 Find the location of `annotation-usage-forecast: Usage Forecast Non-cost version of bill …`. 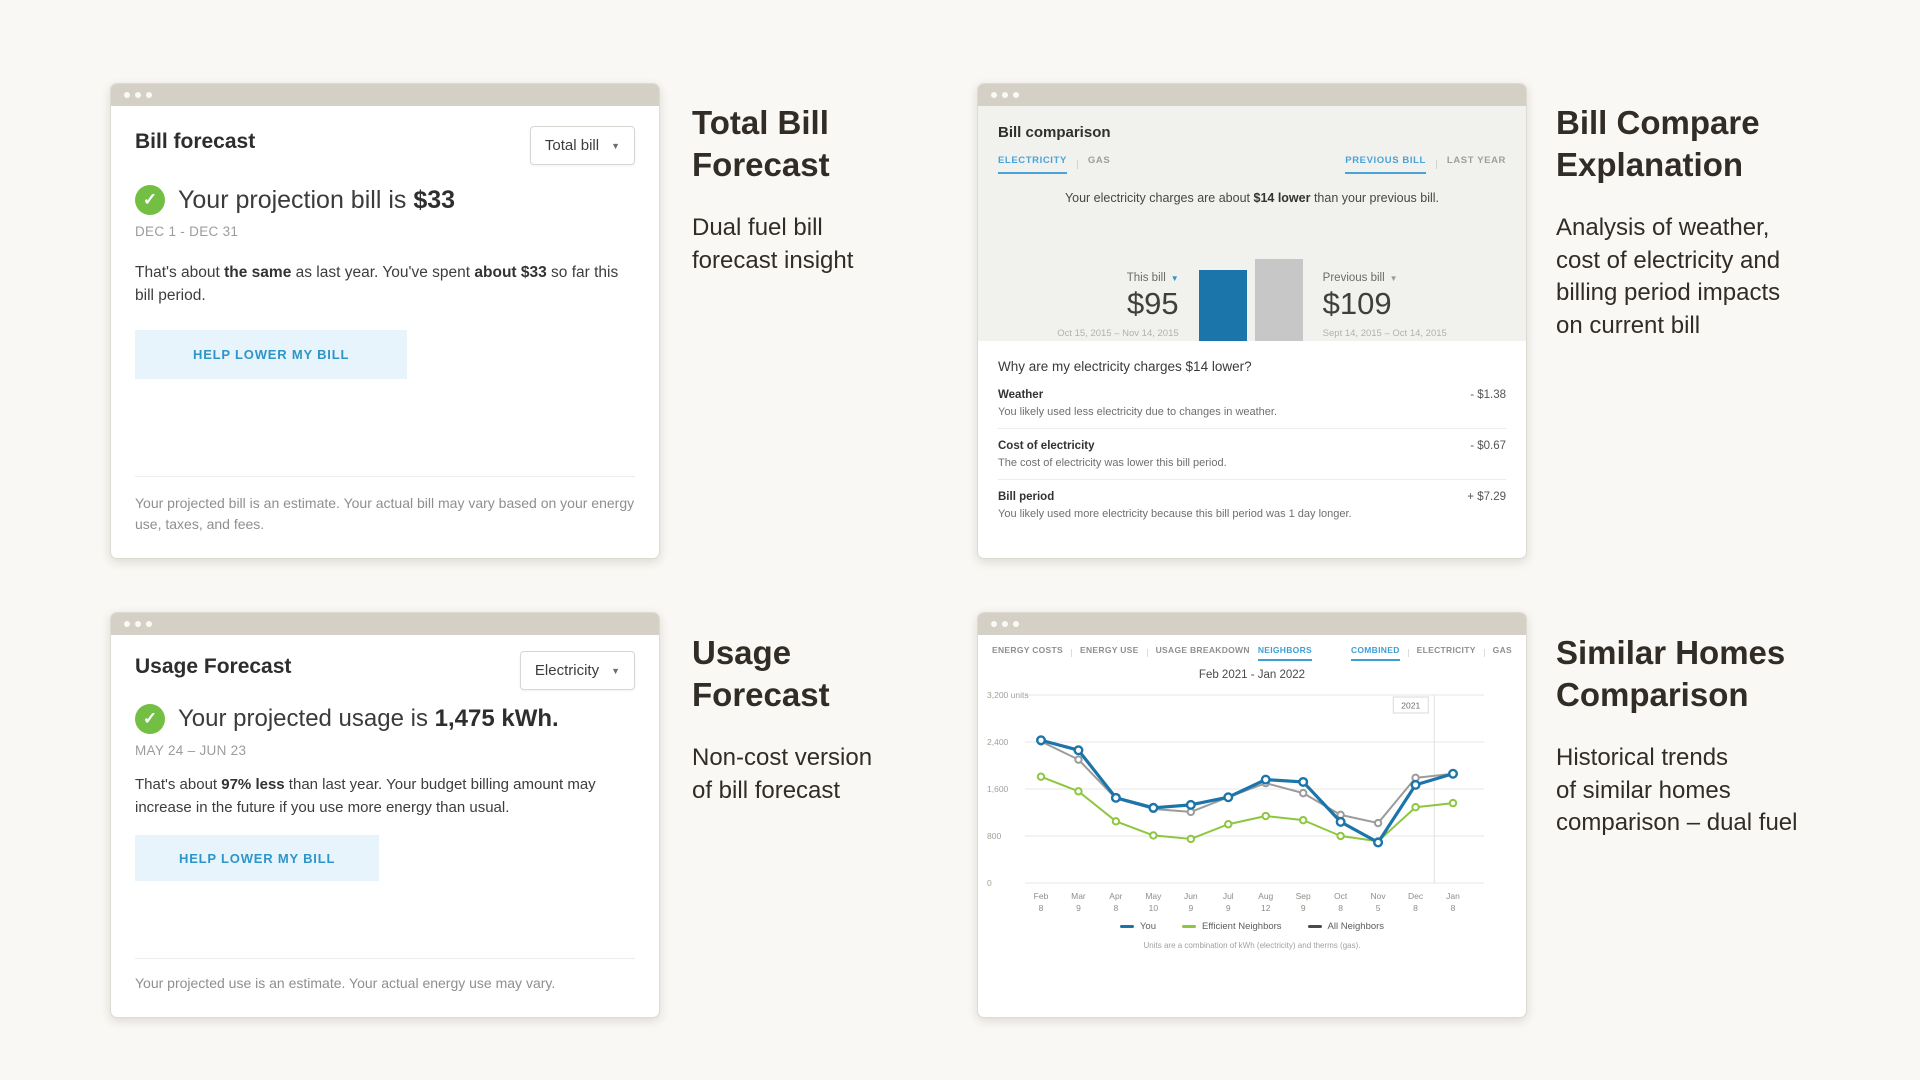

annotation-usage-forecast: Usage Forecast Non-cost version of bill … is located at coordinates (822, 719).